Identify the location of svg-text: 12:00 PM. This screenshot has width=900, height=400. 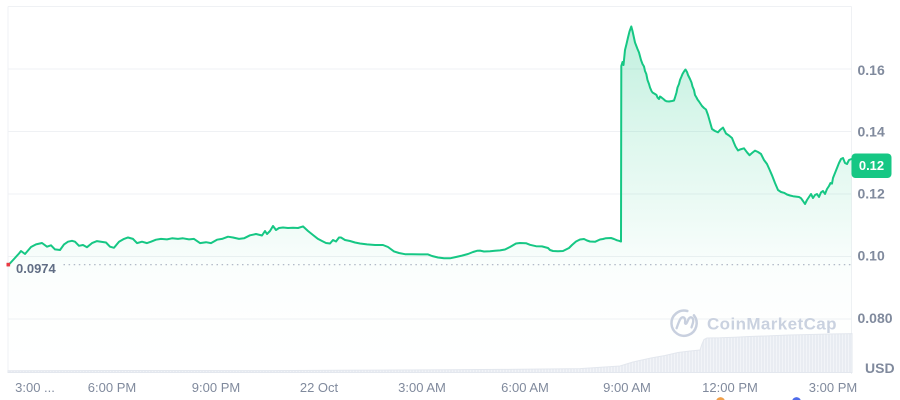
(730, 387).